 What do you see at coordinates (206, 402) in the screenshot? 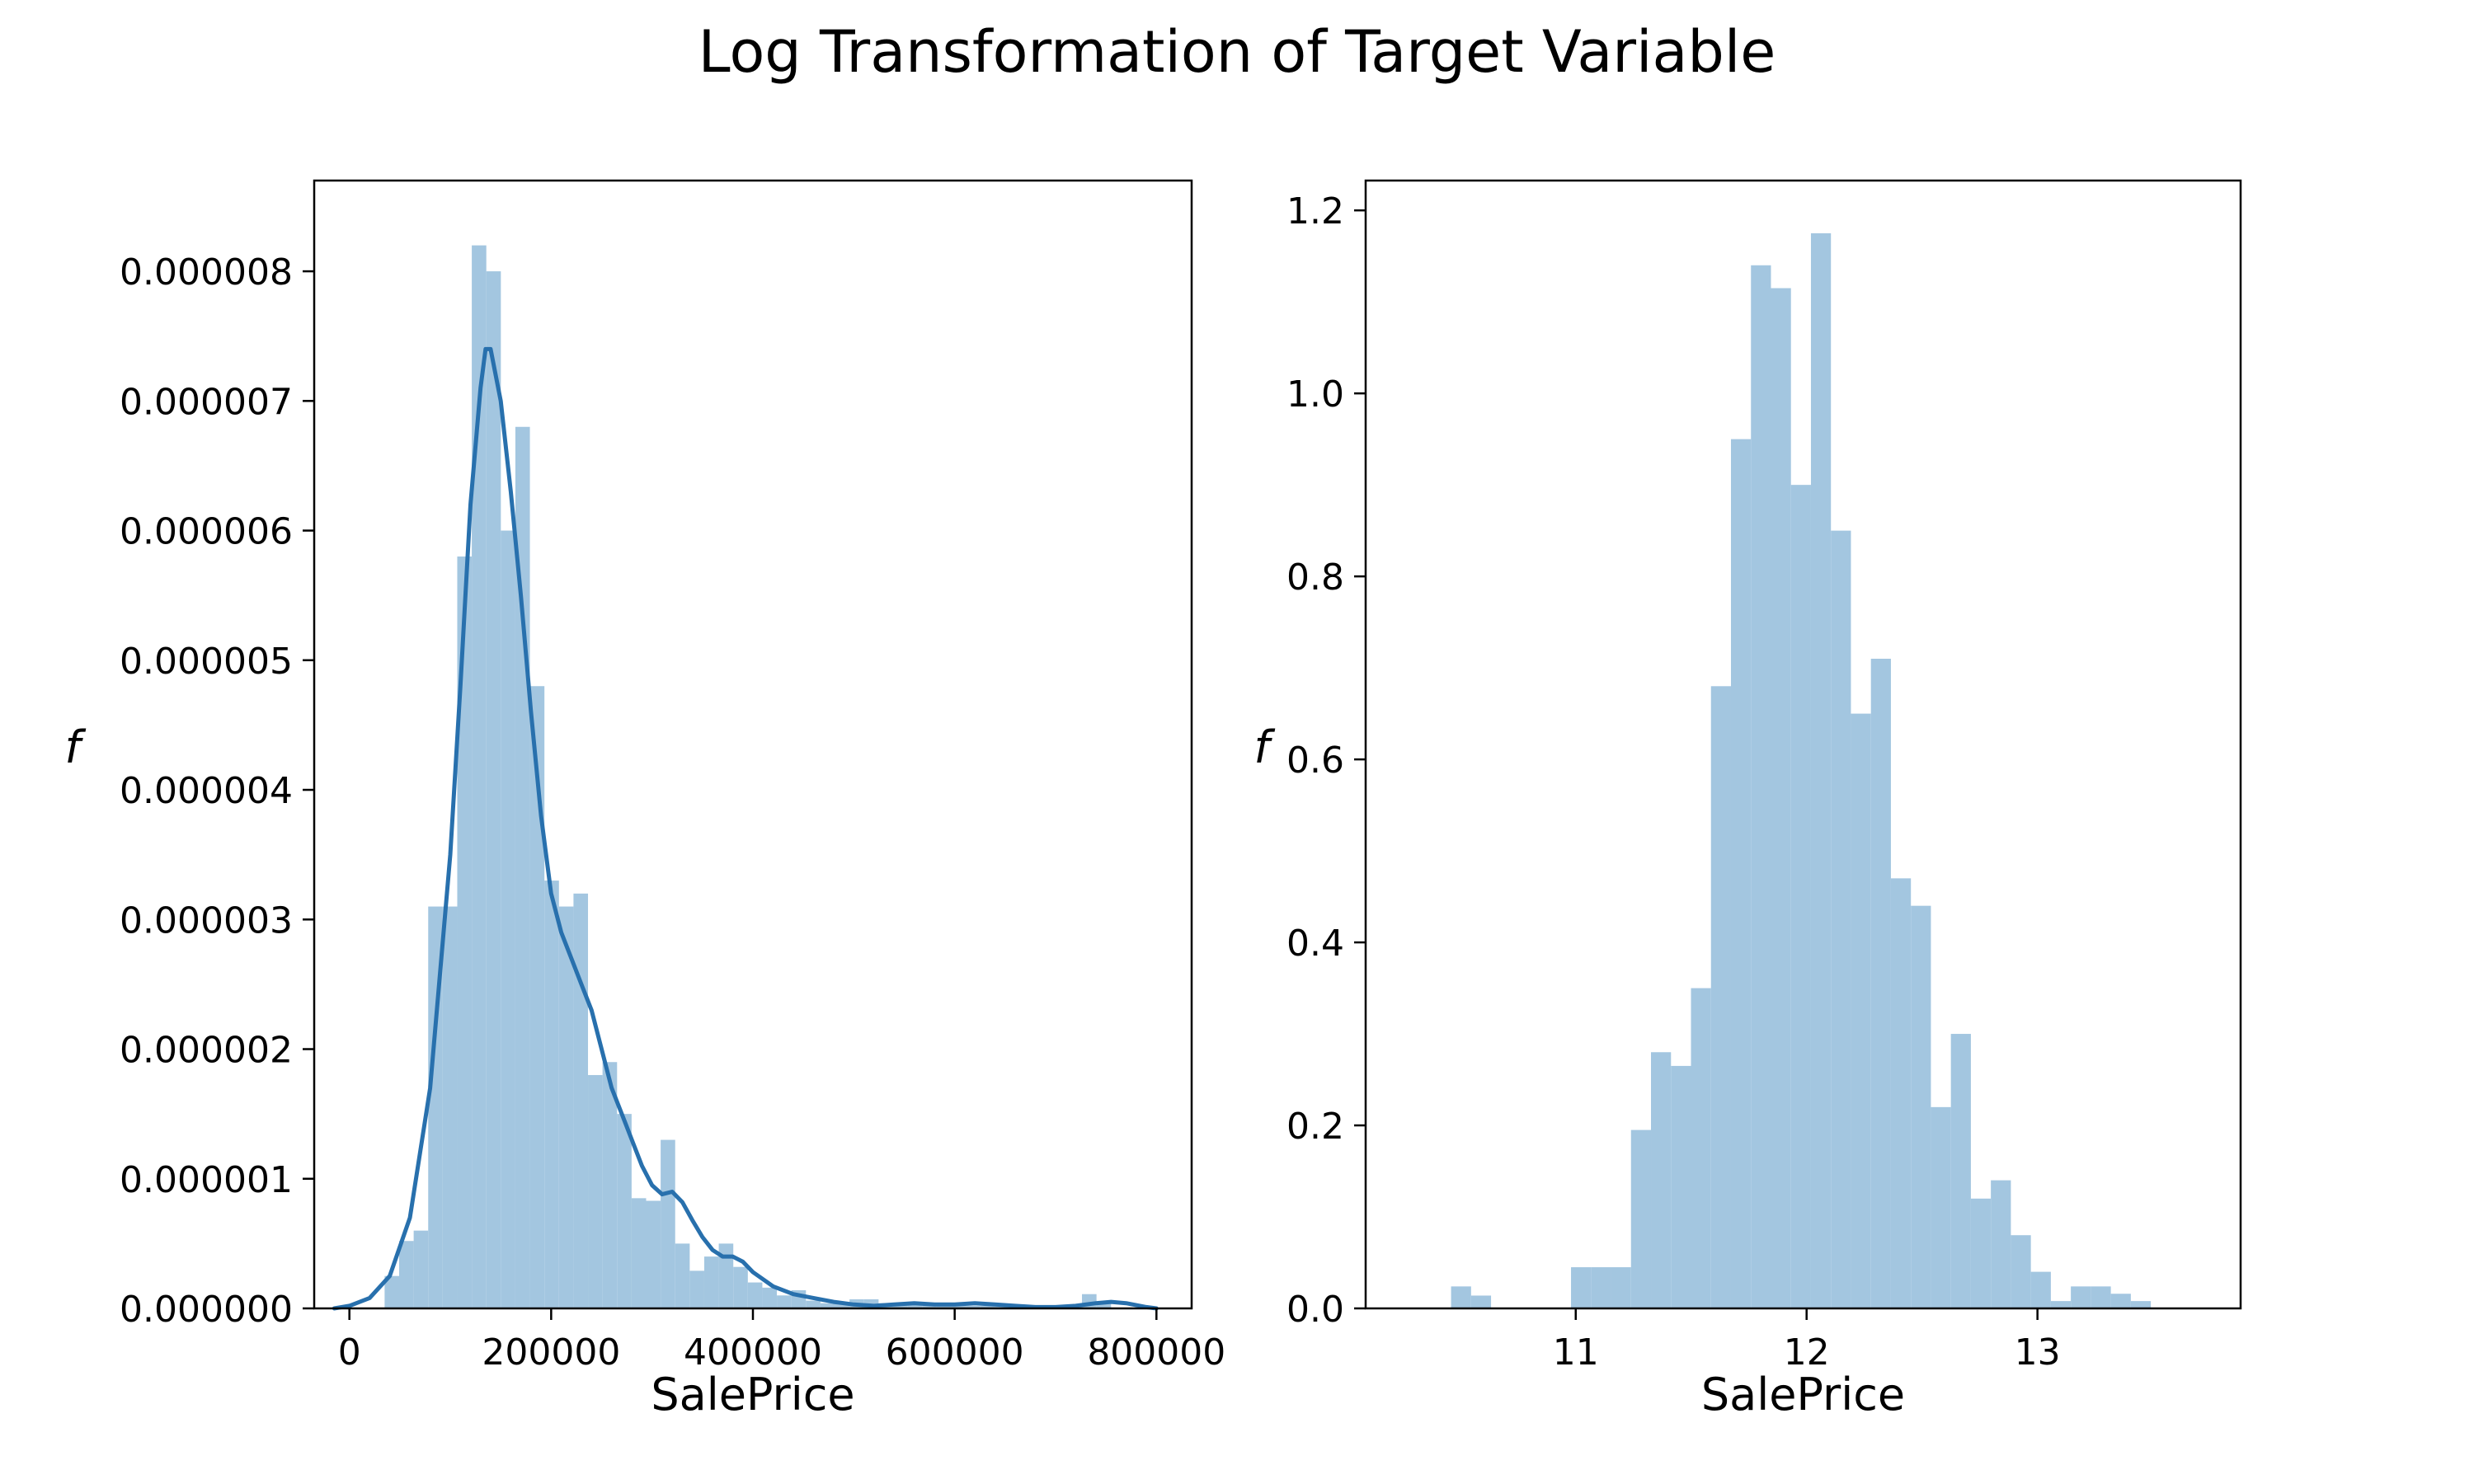
I see `left-y-tick-label: 0.000007` at bounding box center [206, 402].